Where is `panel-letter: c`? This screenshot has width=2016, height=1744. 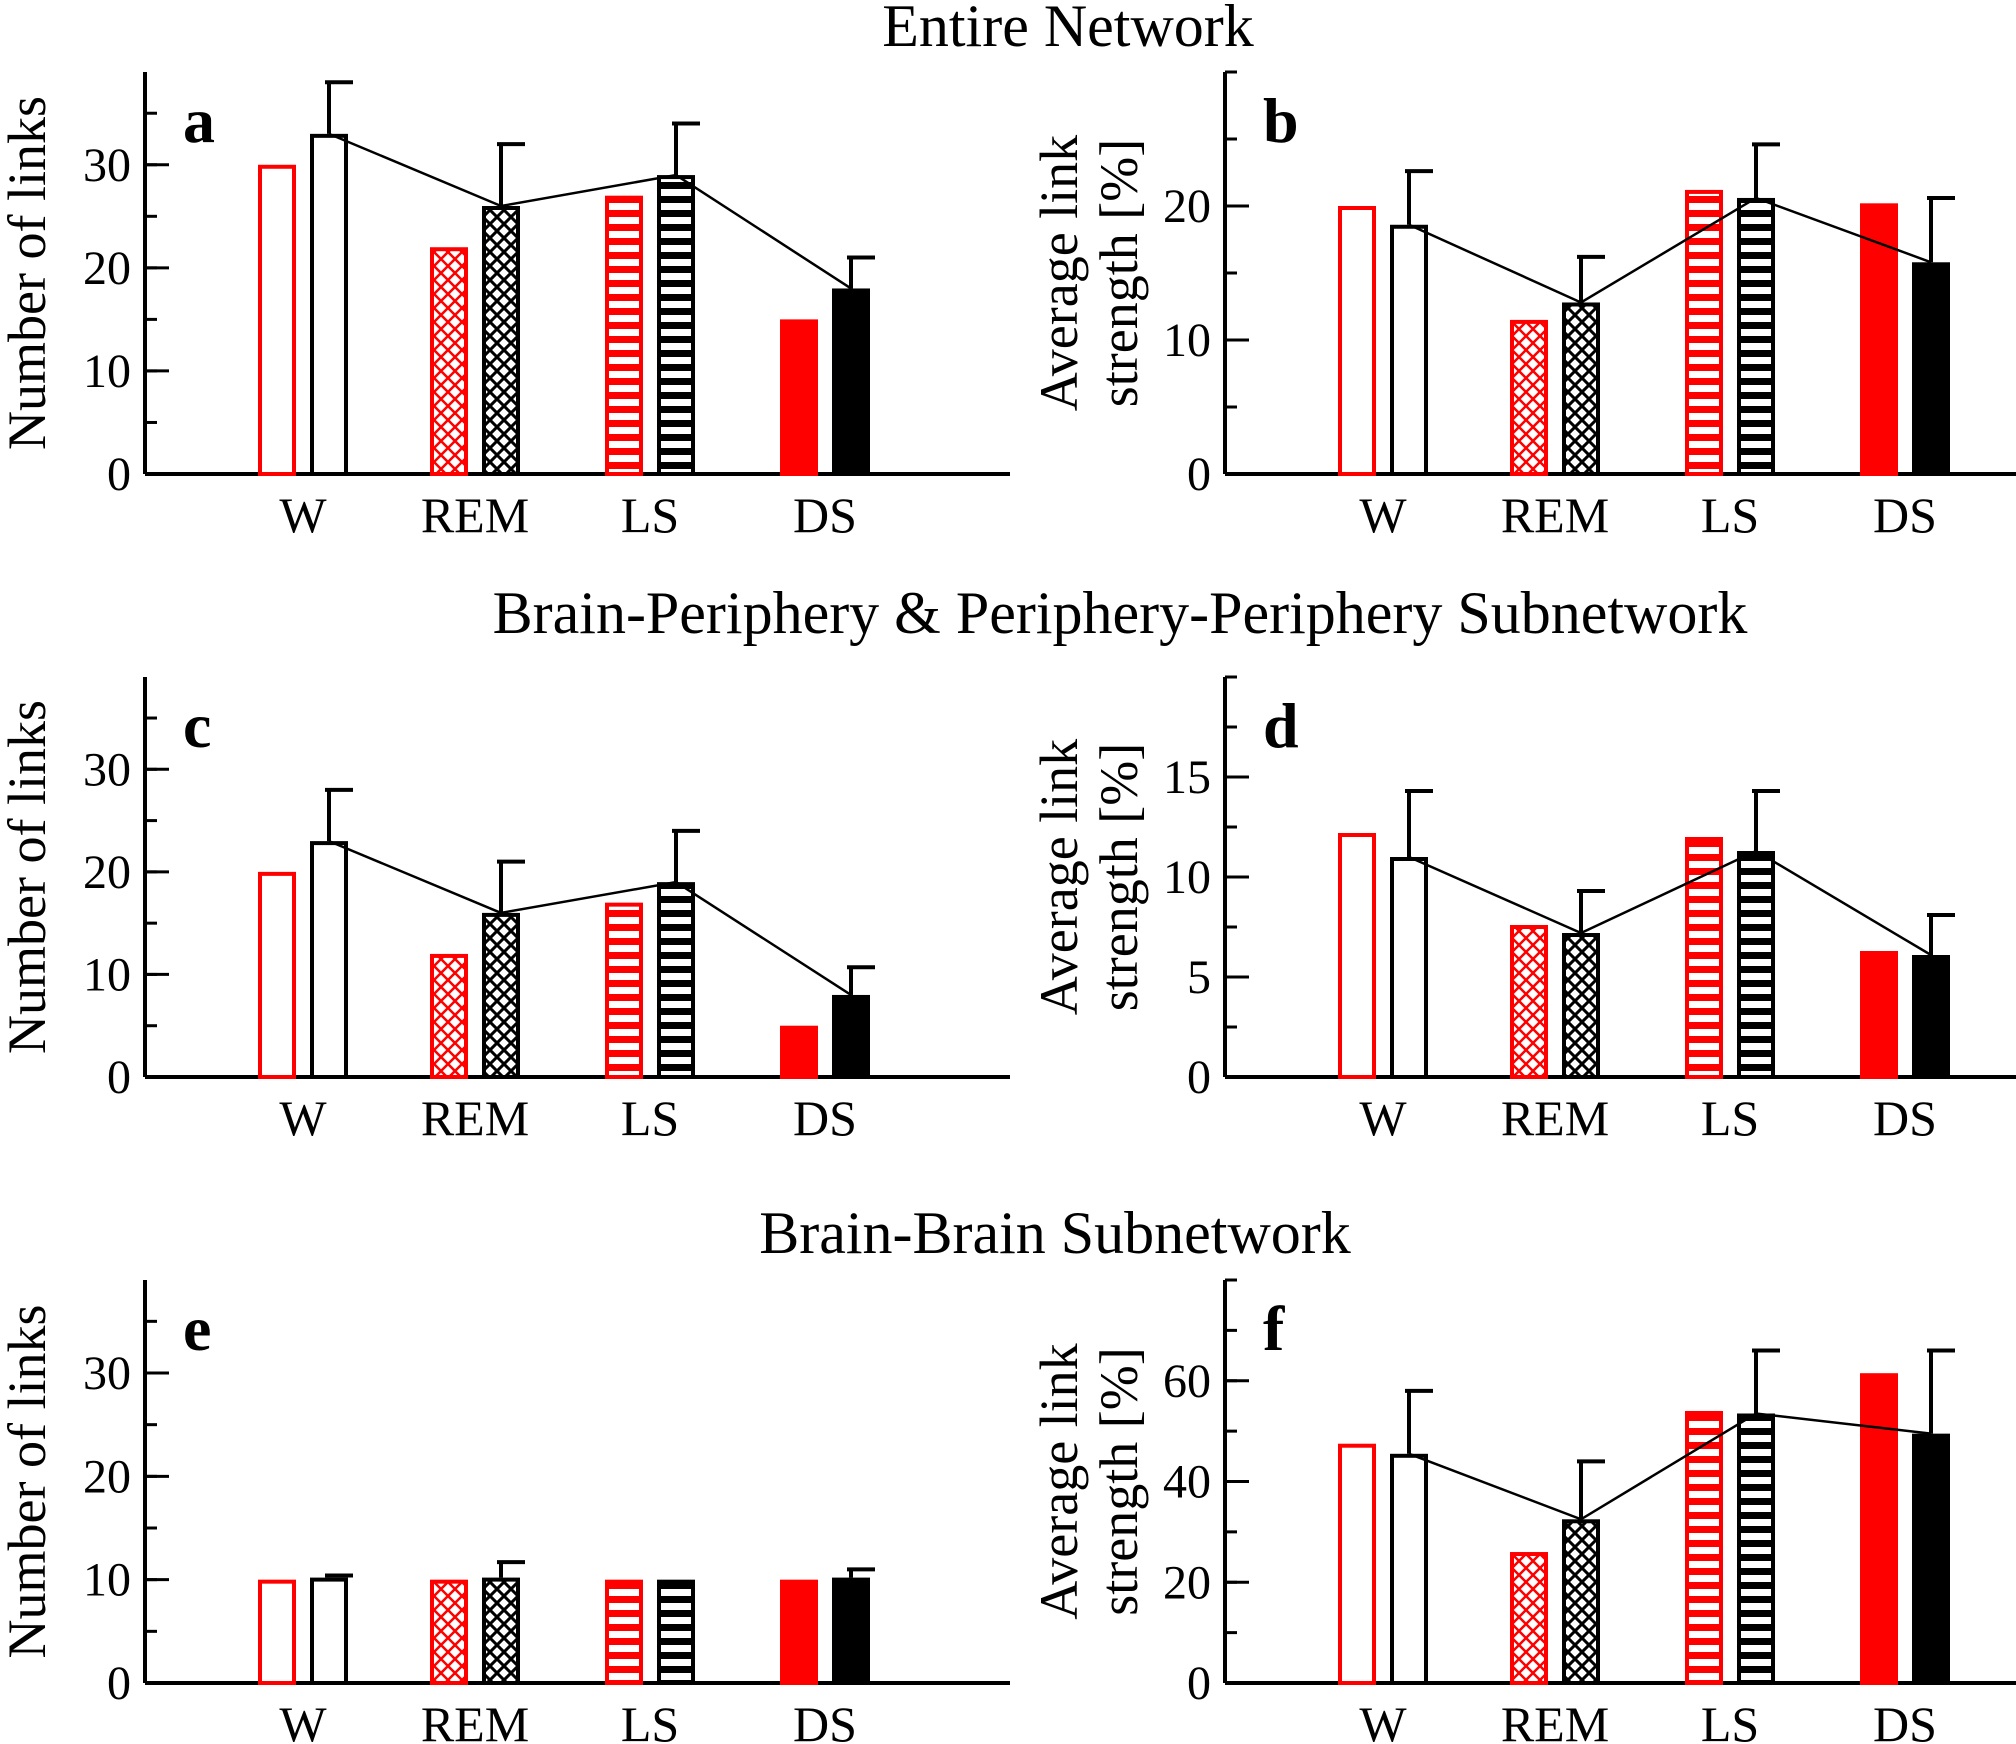 panel-letter: c is located at coordinates (197, 725).